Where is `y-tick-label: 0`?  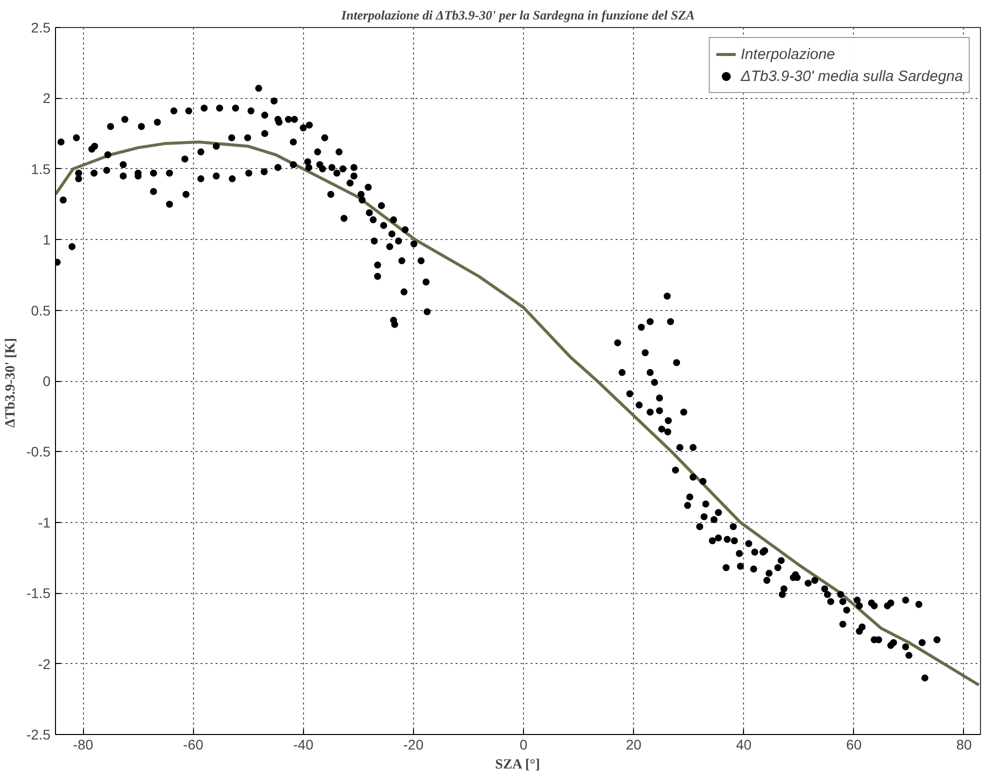 y-tick-label: 0 is located at coordinates (46, 381).